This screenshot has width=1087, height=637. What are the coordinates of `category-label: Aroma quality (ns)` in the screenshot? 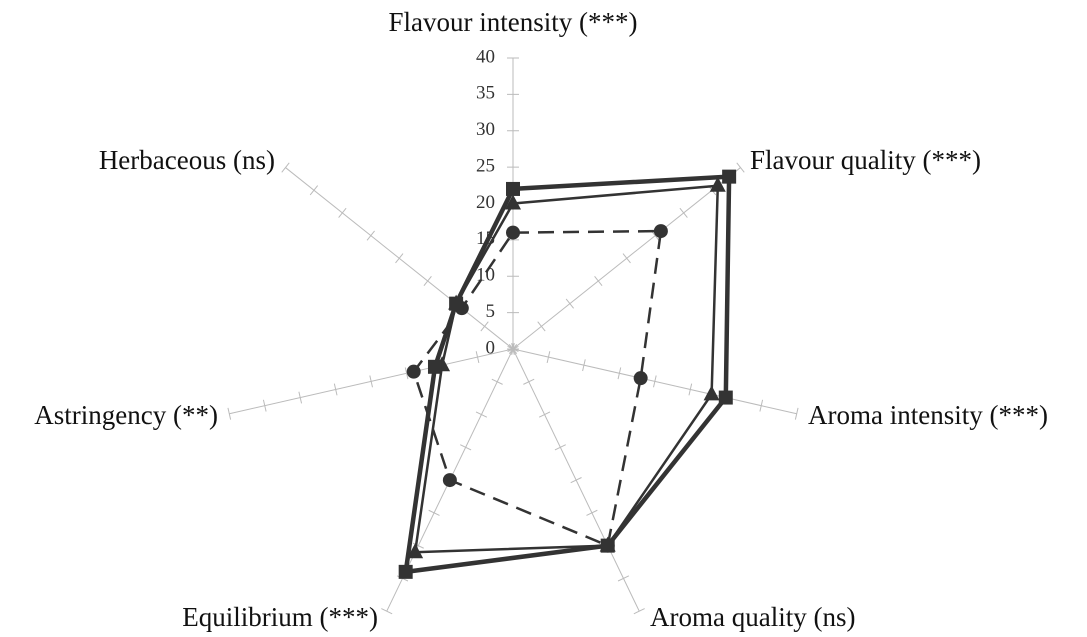 It's located at (752, 617).